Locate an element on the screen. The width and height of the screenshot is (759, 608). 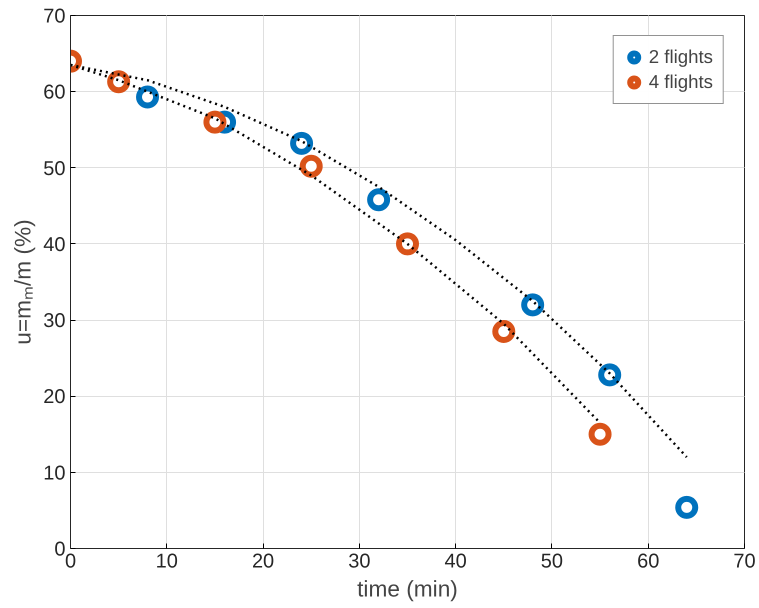
x-tick-label: 10 is located at coordinates (167, 561).